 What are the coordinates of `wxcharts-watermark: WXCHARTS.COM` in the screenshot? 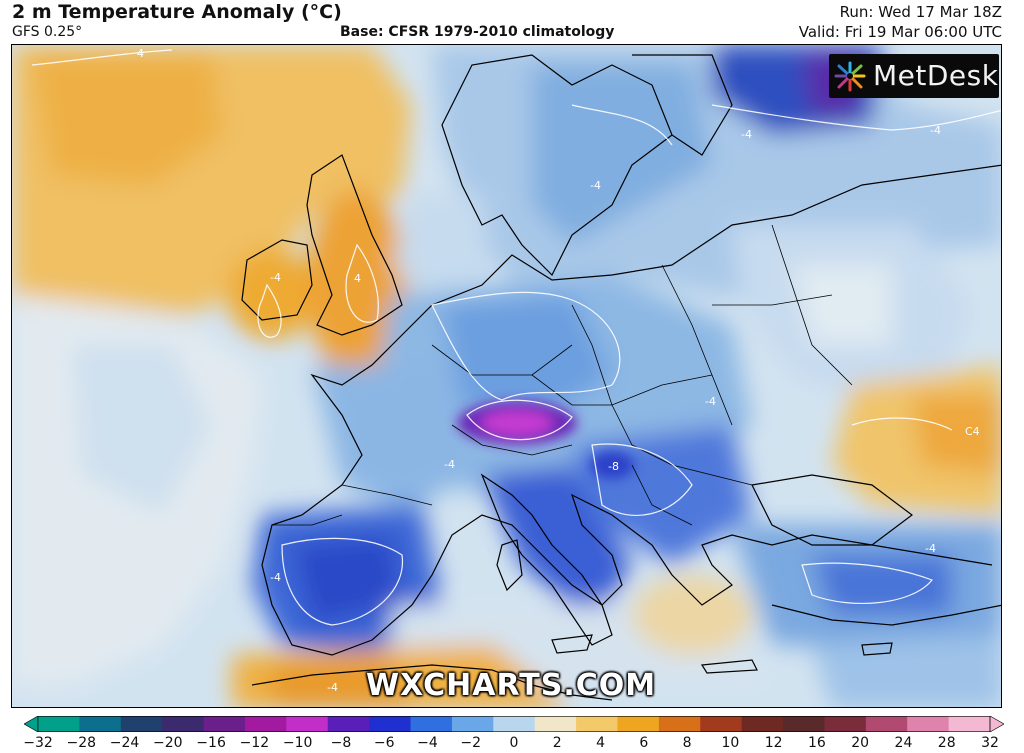 It's located at (511, 685).